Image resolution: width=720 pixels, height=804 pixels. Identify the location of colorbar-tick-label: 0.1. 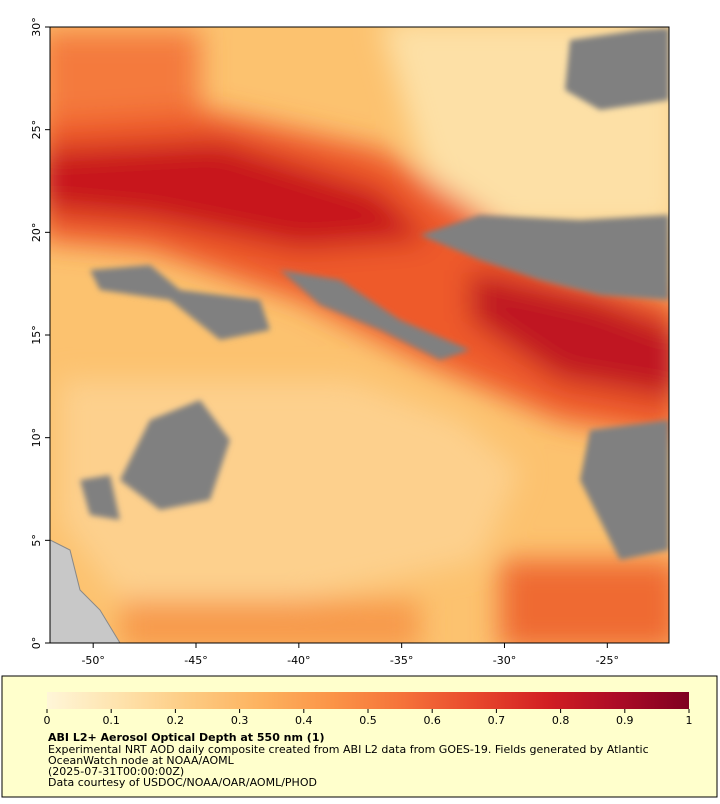
(111, 720).